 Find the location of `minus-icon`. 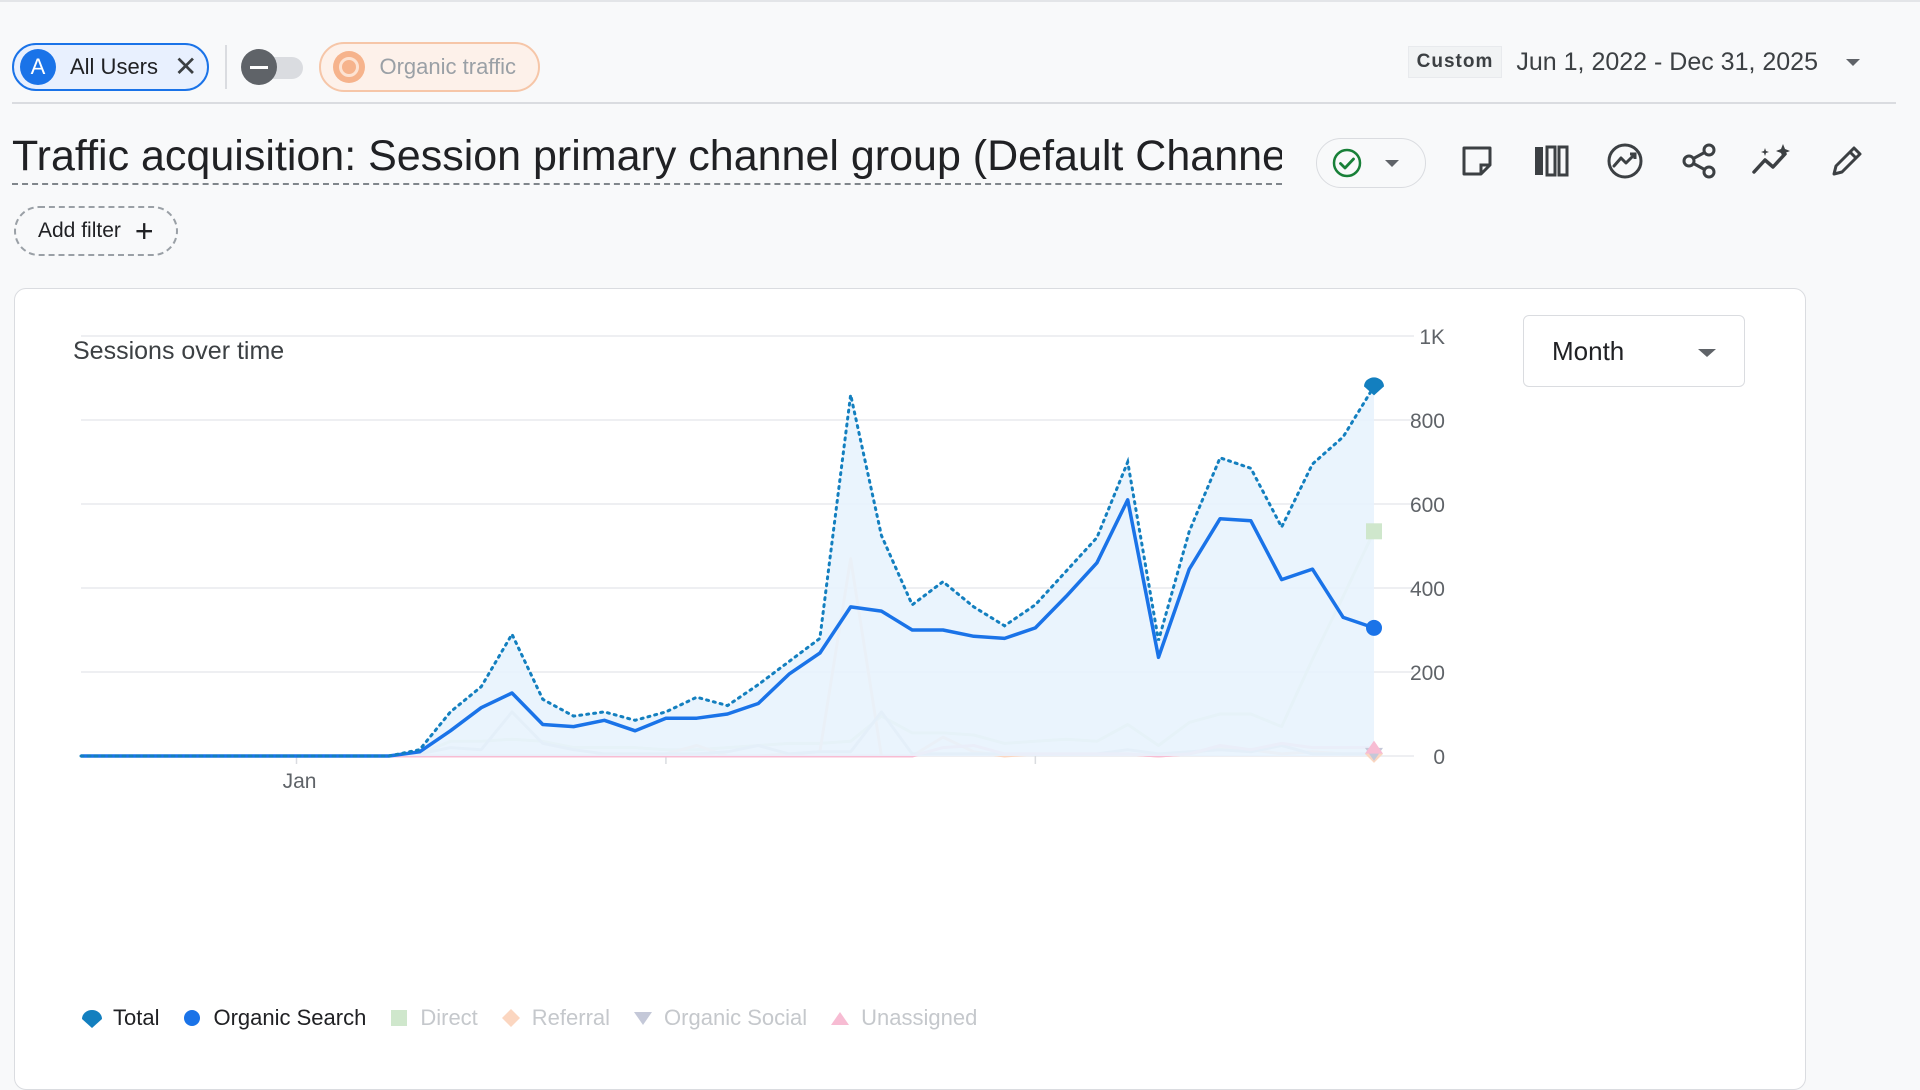

minus-icon is located at coordinates (259, 67).